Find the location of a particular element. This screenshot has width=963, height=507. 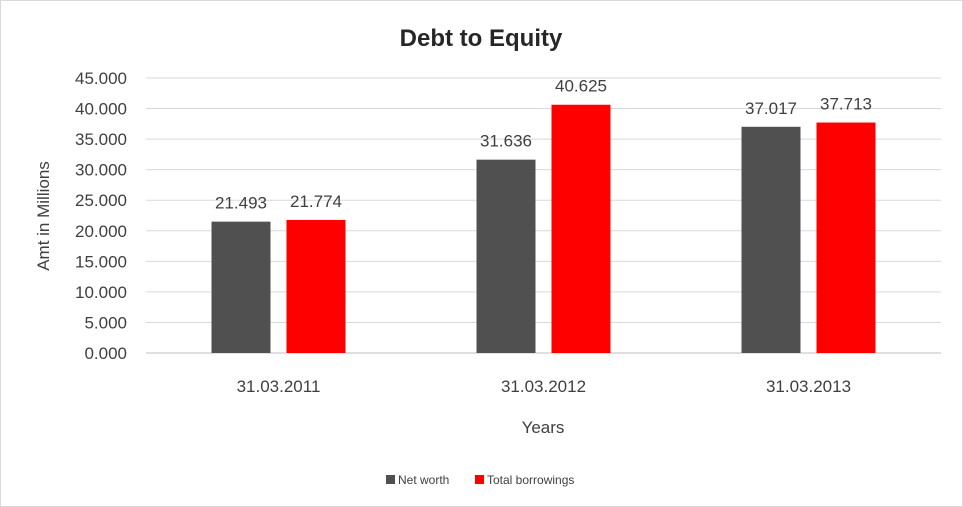

y-tick-label: 0.000 is located at coordinates (105, 353).